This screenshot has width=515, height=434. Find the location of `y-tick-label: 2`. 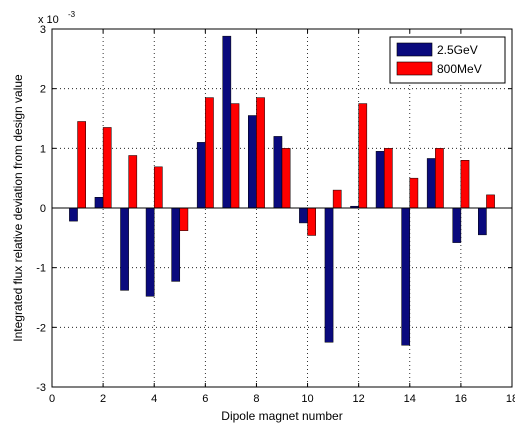

y-tick-label: 2 is located at coordinates (43, 90).